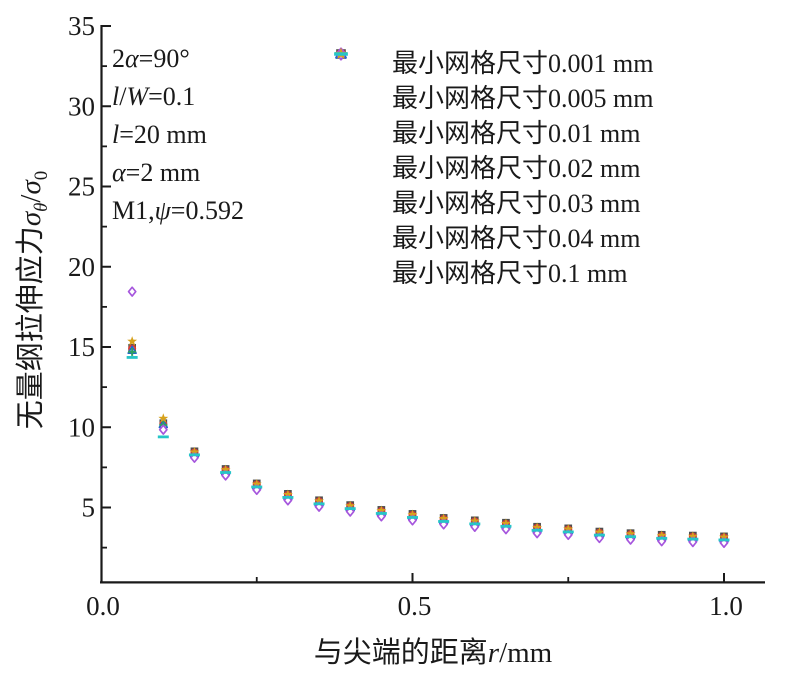 This screenshot has height=683, width=806. What do you see at coordinates (510, 273) in the screenshot?
I see `legend-label: 最小网格尺寸0.1 mm` at bounding box center [510, 273].